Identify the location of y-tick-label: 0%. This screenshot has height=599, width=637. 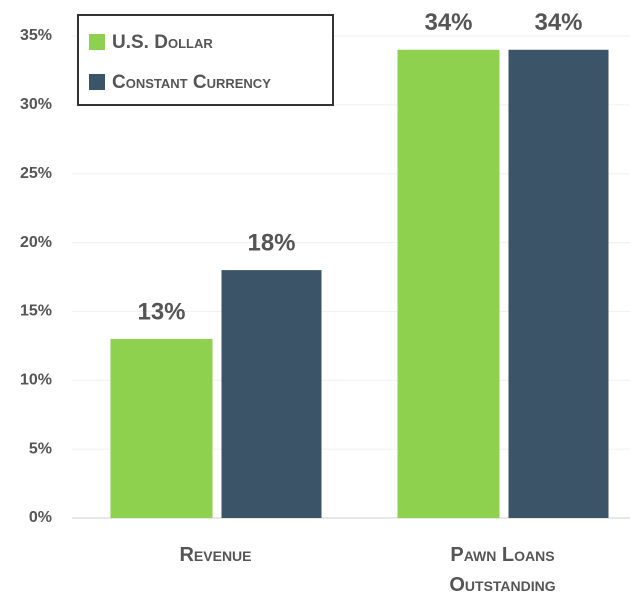
(40, 517).